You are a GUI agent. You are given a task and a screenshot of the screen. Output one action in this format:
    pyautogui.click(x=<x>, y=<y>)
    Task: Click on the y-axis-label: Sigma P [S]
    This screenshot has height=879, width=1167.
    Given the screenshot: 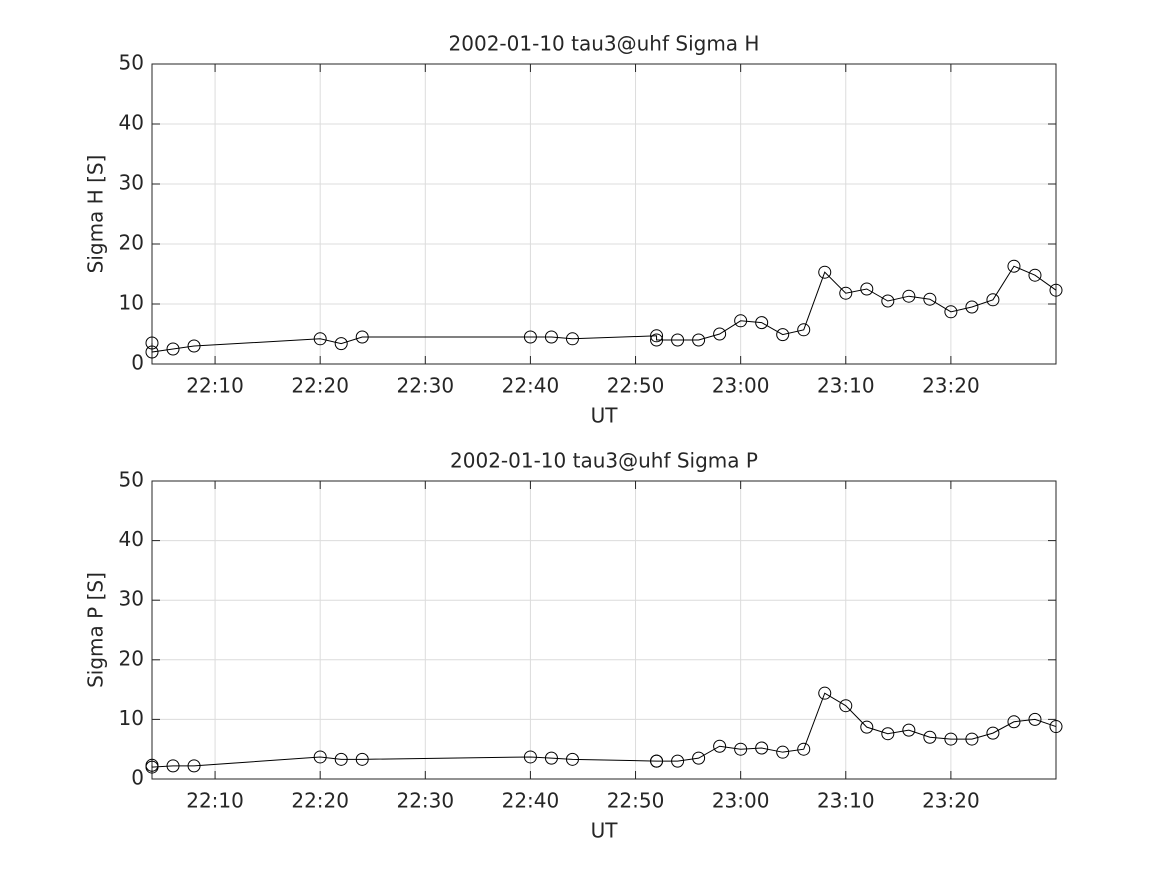 What is the action you would take?
    pyautogui.click(x=96, y=630)
    